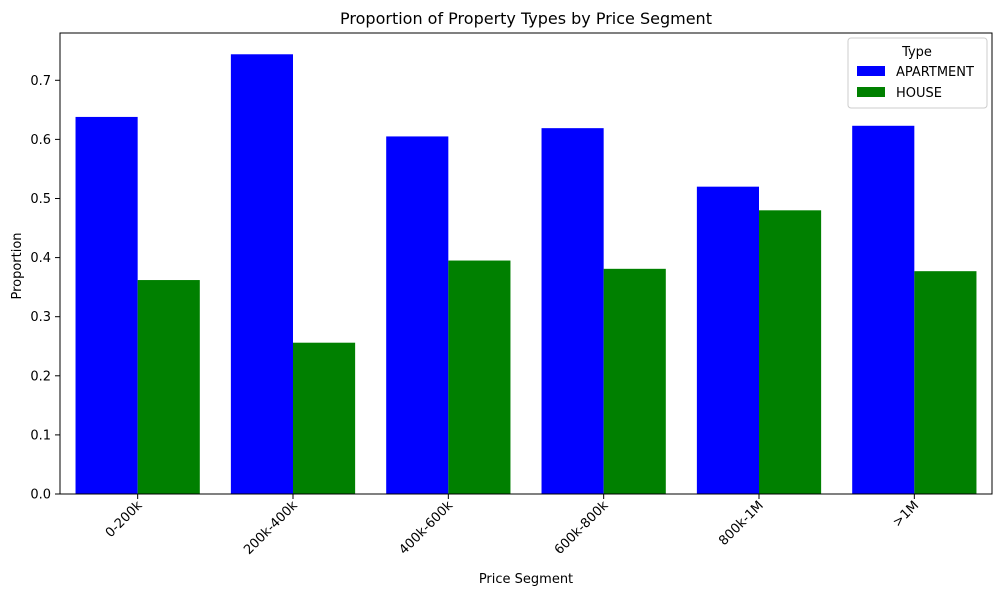  I want to click on y-tick-label: 0.1, so click(40, 435).